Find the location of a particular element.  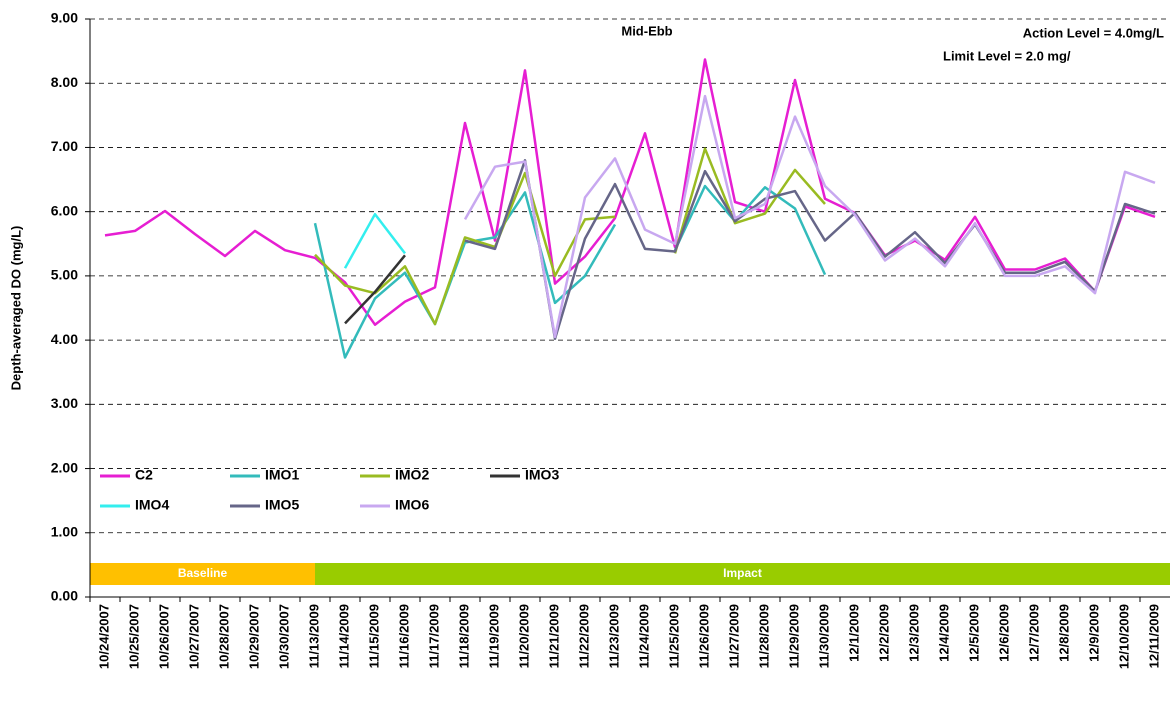

x-tick-label: 10/24/2007 is located at coordinates (103, 636).